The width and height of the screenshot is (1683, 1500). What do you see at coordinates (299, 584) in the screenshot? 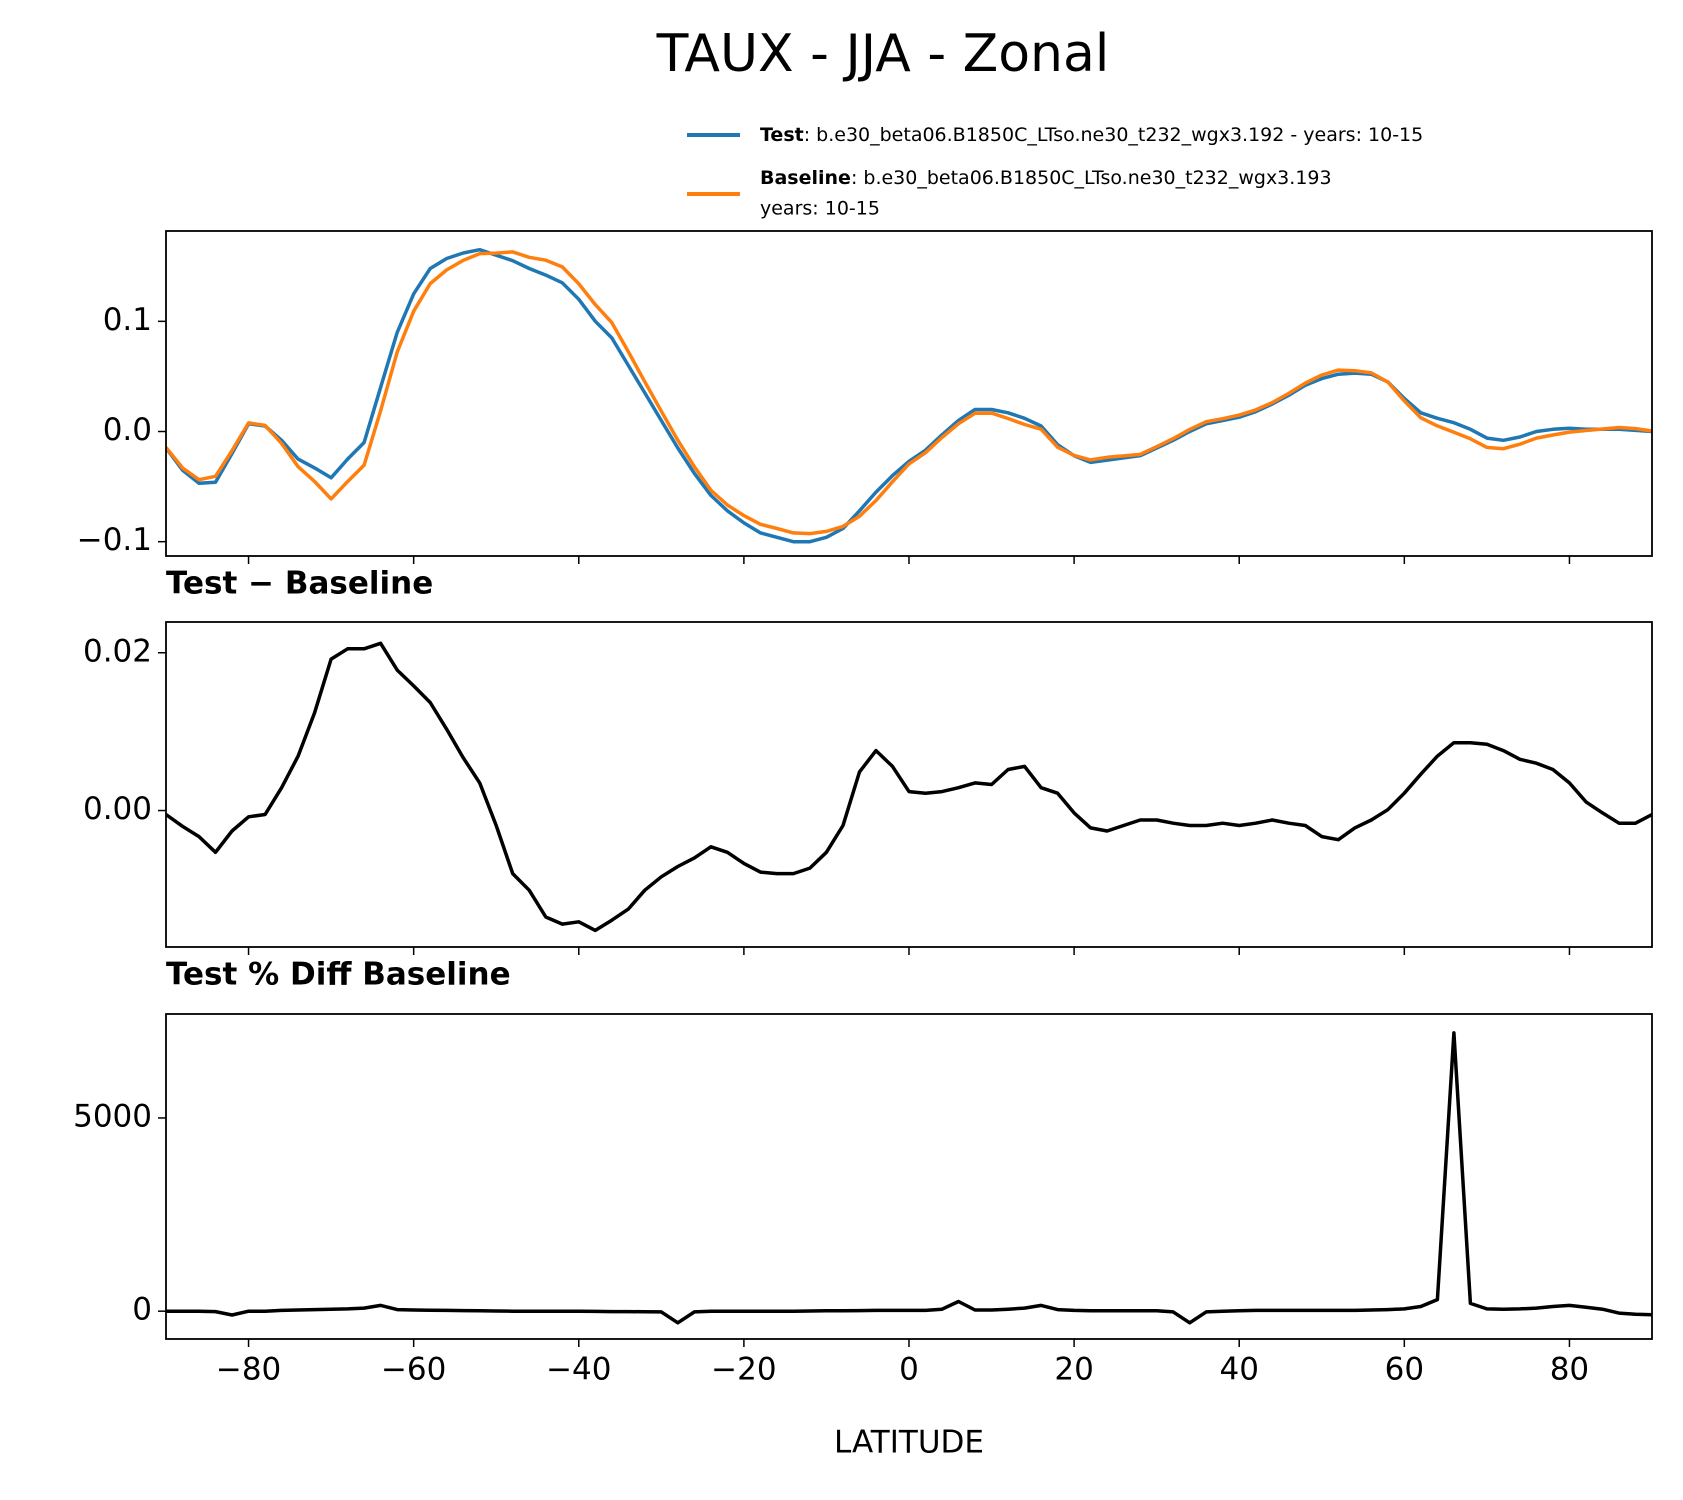
I see `panel-title: Test − Baseline` at bounding box center [299, 584].